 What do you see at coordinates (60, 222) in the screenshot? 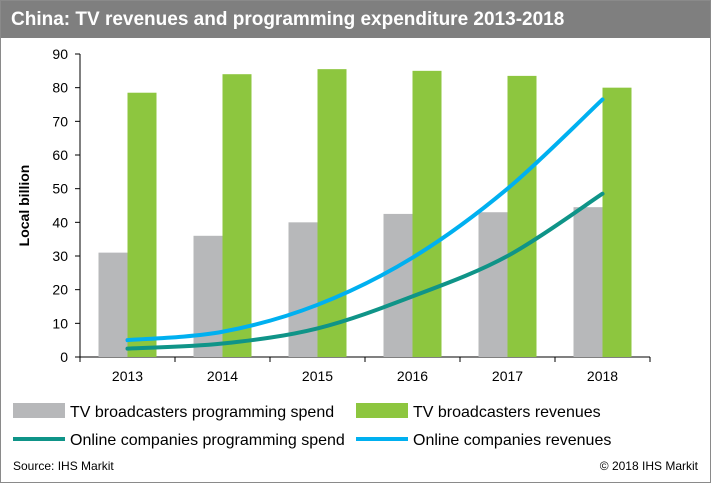
I see `y-tick-label: 40` at bounding box center [60, 222].